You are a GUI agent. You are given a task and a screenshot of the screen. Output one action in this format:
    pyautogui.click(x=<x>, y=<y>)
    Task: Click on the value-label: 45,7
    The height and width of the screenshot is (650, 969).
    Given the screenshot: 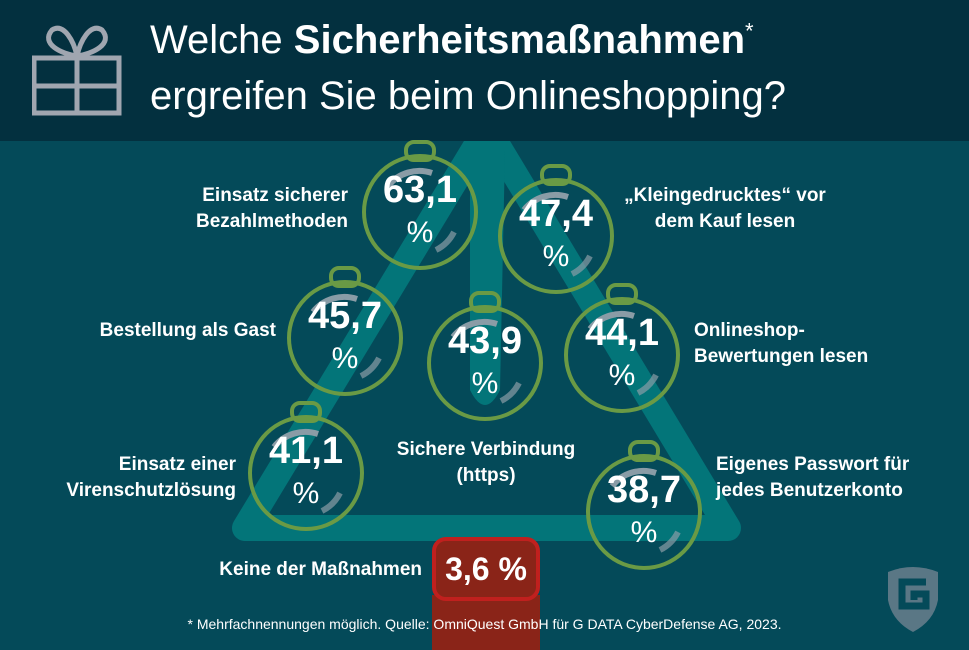 What is the action you would take?
    pyautogui.click(x=345, y=316)
    